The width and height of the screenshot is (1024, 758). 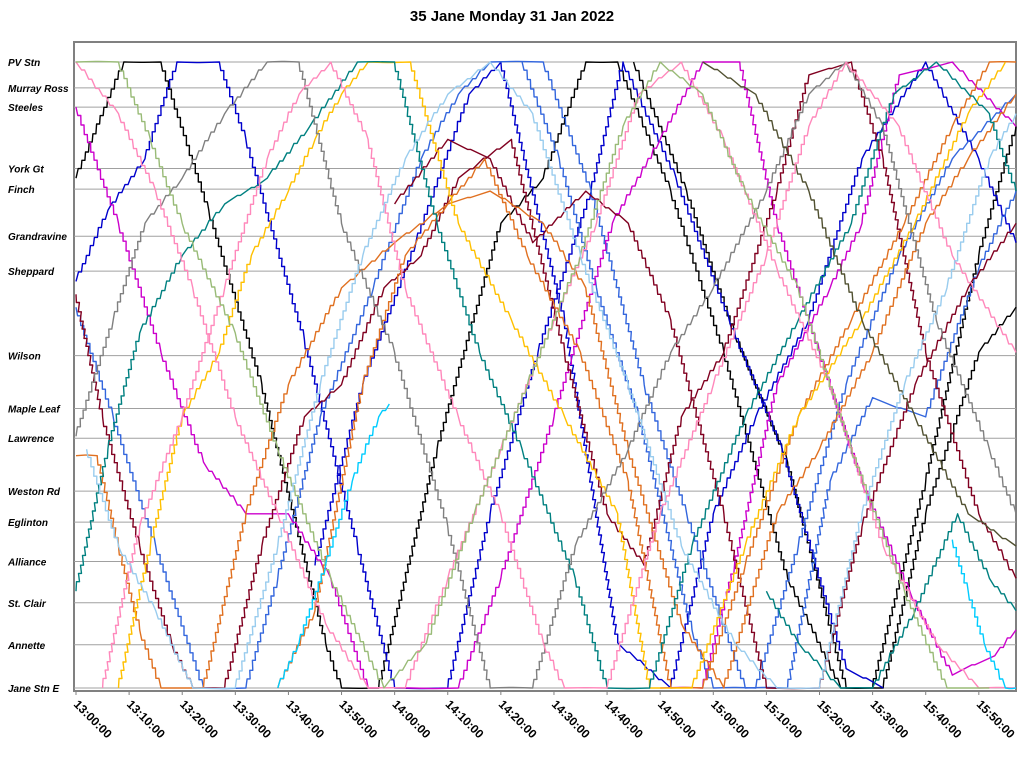 I want to click on stop-label: Alliance, so click(x=27, y=563).